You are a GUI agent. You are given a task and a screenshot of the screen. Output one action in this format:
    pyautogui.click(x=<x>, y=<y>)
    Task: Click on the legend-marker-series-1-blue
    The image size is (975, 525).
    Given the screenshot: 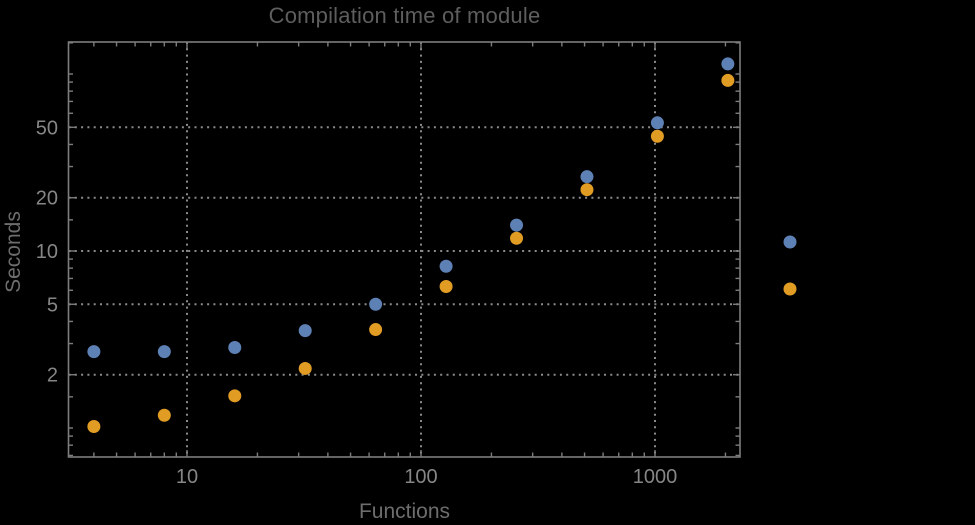 What is the action you would take?
    pyautogui.click(x=790, y=242)
    